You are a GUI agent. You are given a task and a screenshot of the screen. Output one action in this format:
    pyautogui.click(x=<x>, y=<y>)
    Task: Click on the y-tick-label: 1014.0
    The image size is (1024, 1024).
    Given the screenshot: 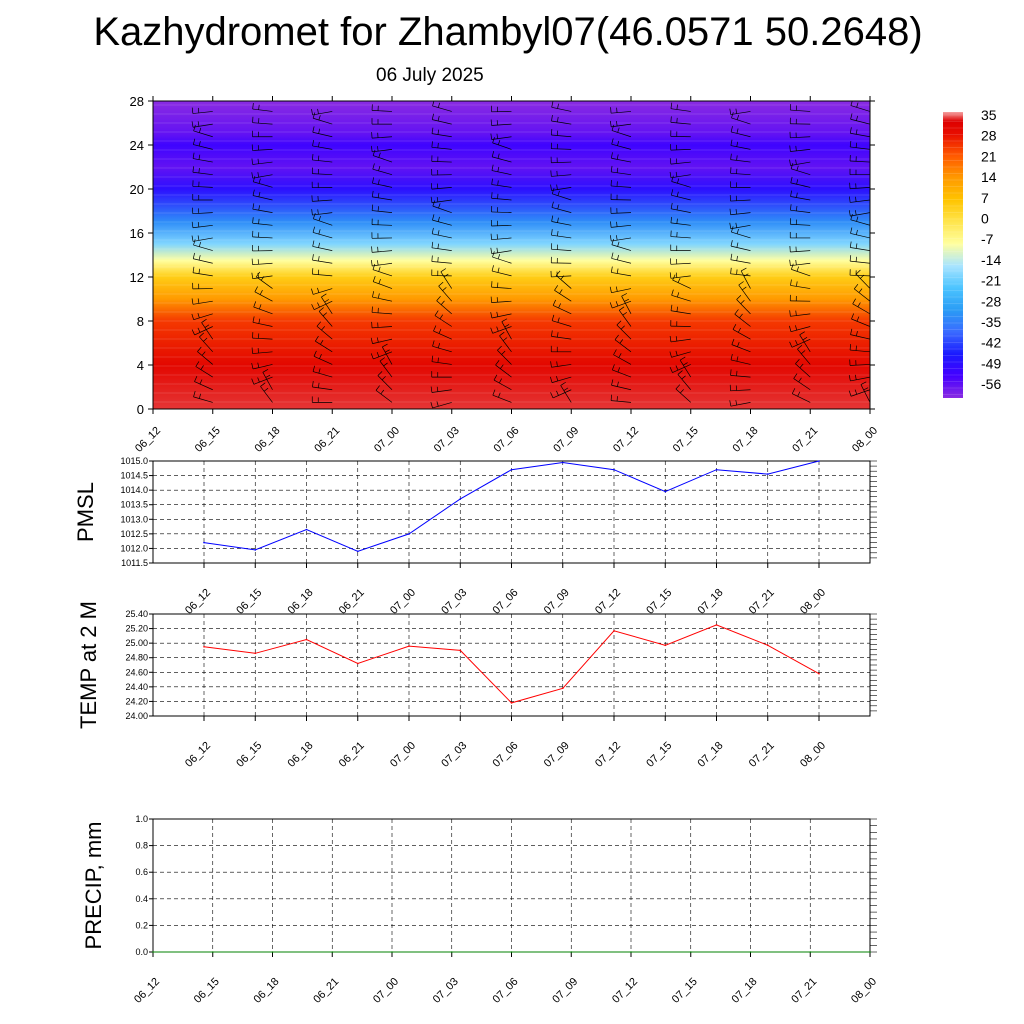 What is the action you would take?
    pyautogui.click(x=134, y=490)
    